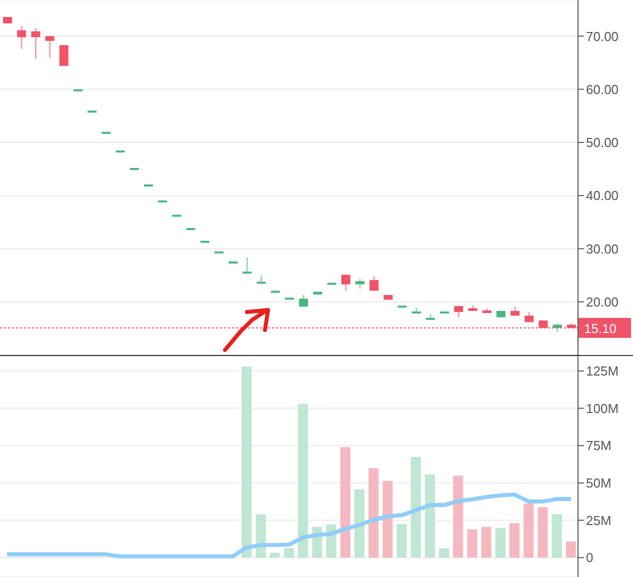 This screenshot has height=577, width=633. I want to click on y-tick-label: 25M, so click(599, 520).